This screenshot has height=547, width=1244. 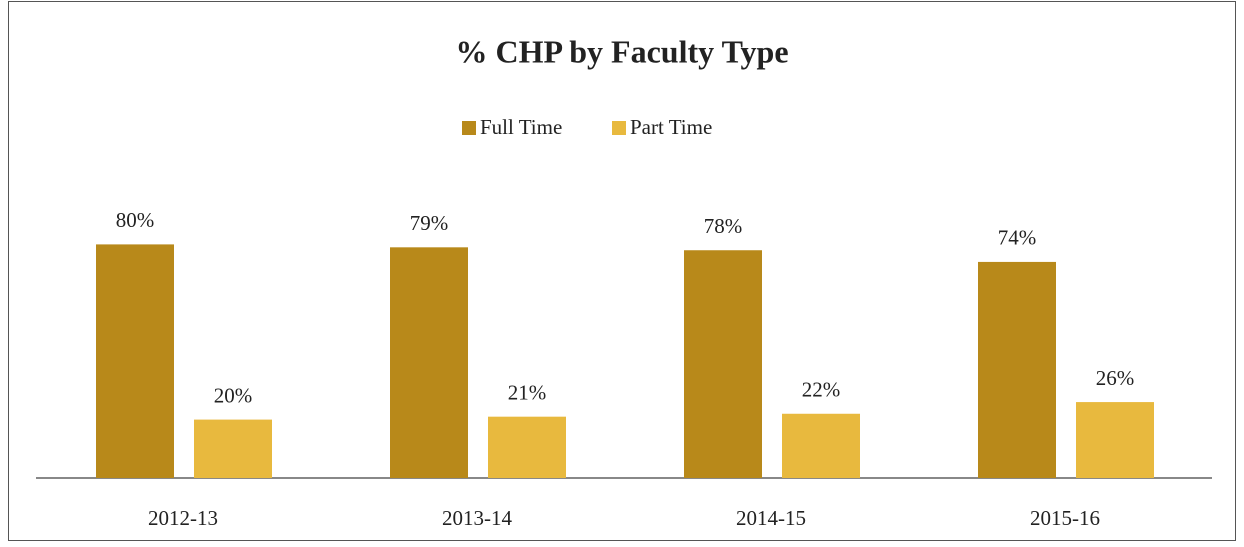 I want to click on legend-label: Part Time, so click(x=671, y=127).